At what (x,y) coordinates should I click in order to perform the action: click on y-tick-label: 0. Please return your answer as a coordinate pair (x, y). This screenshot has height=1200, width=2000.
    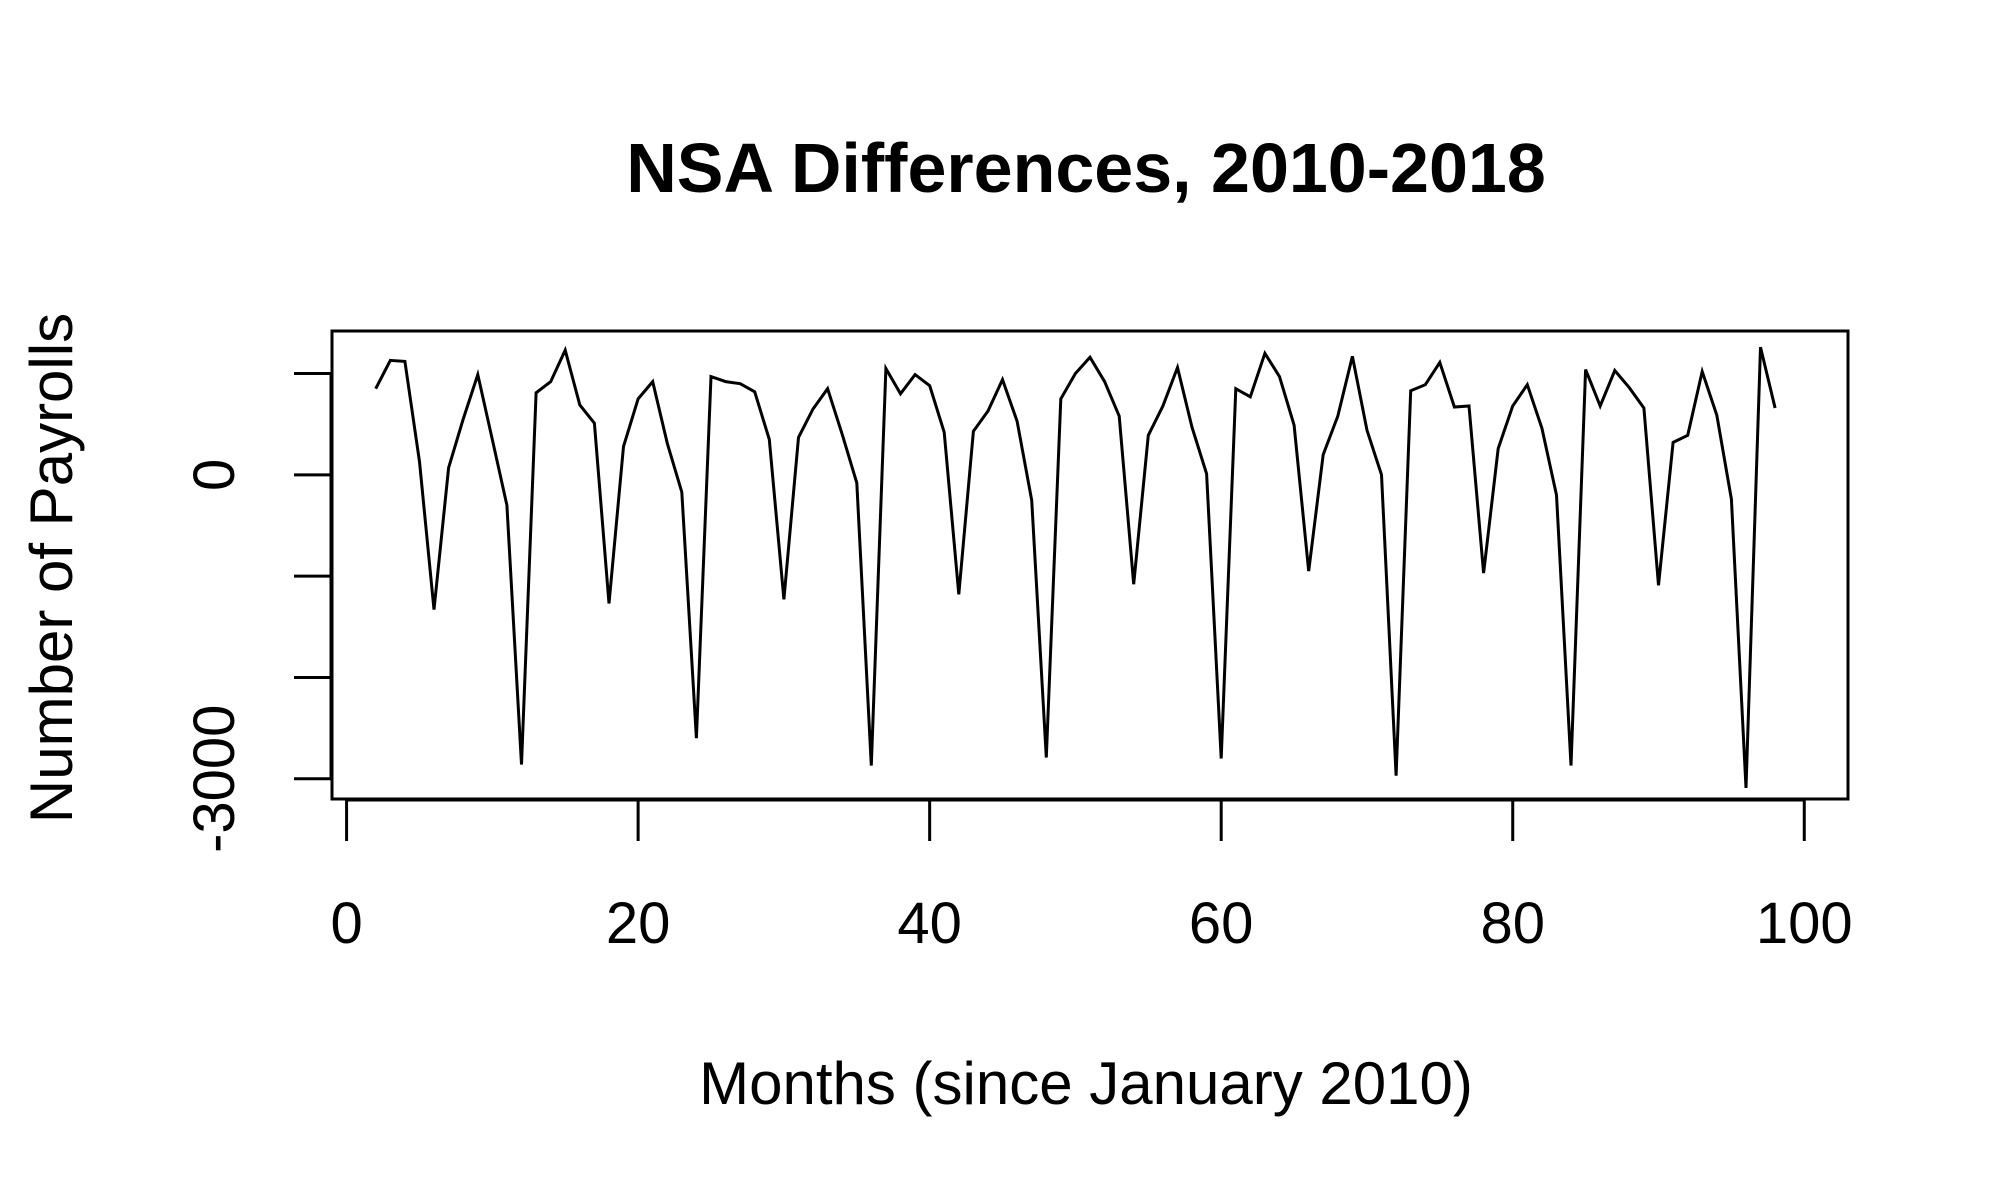
    Looking at the image, I should click on (214, 475).